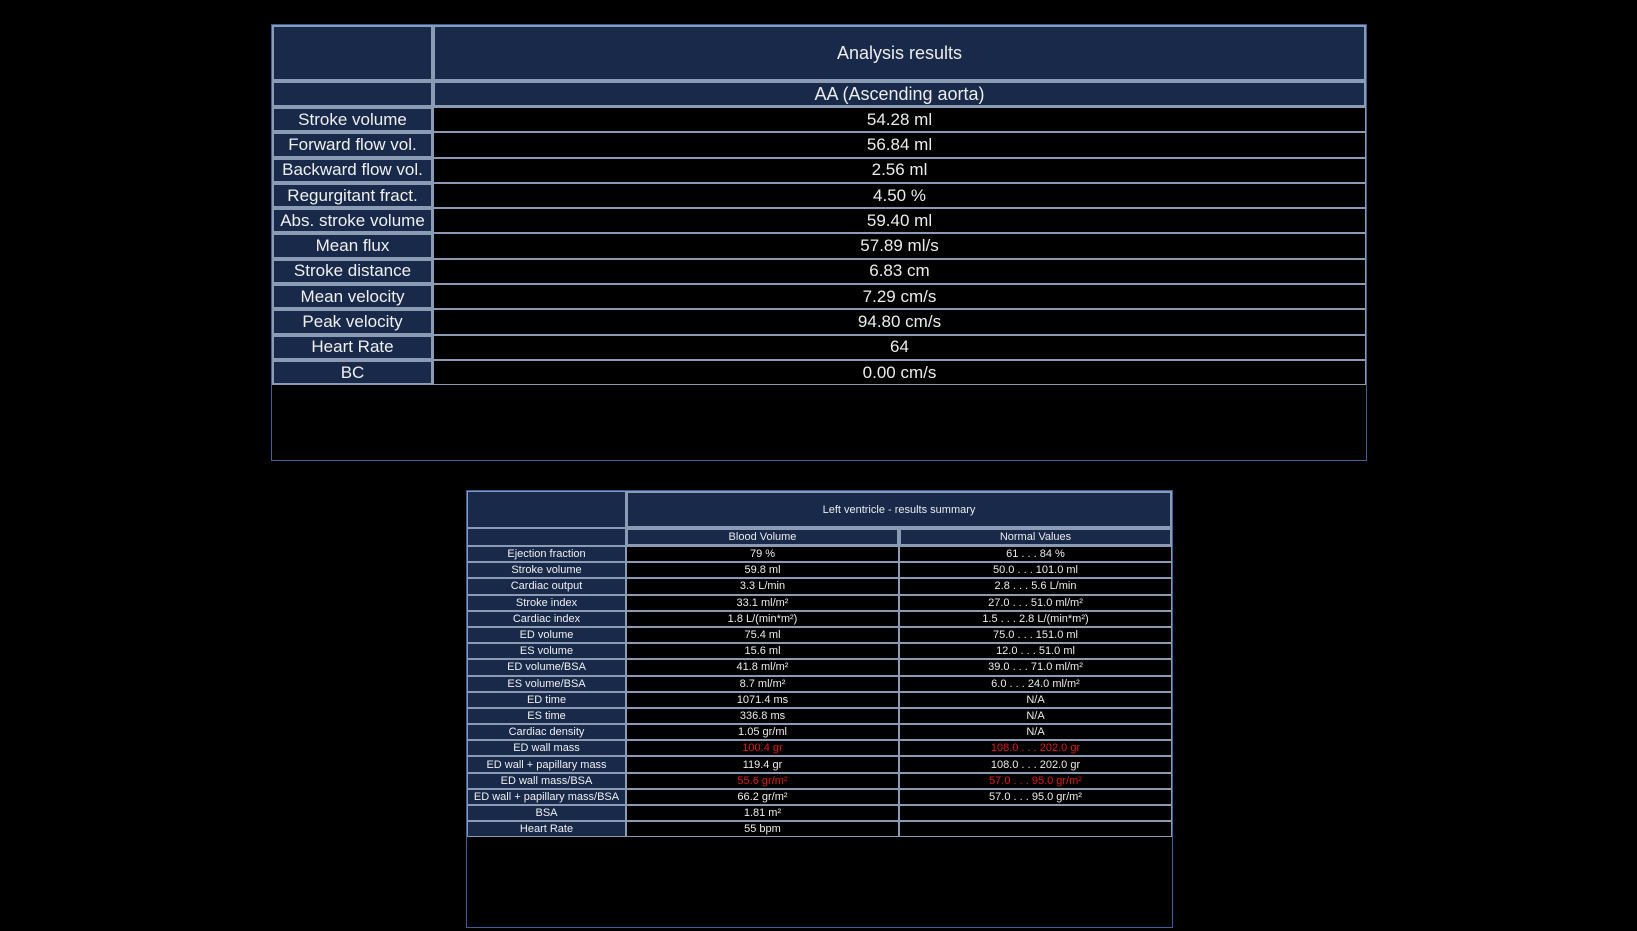 This screenshot has width=1637, height=931. Describe the element at coordinates (1035, 764) in the screenshot. I see `lv-row-normal-values: 108.0 . . . 202.0 gr` at that location.